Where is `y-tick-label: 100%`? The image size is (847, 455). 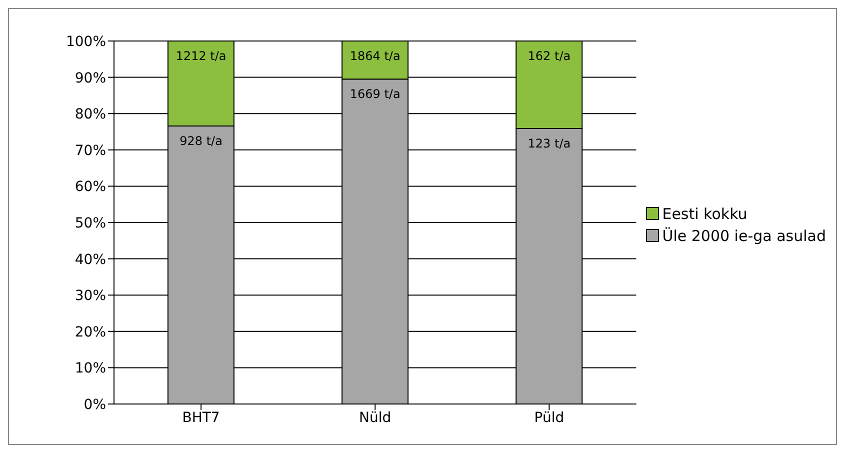
y-tick-label: 100% is located at coordinates (86, 42).